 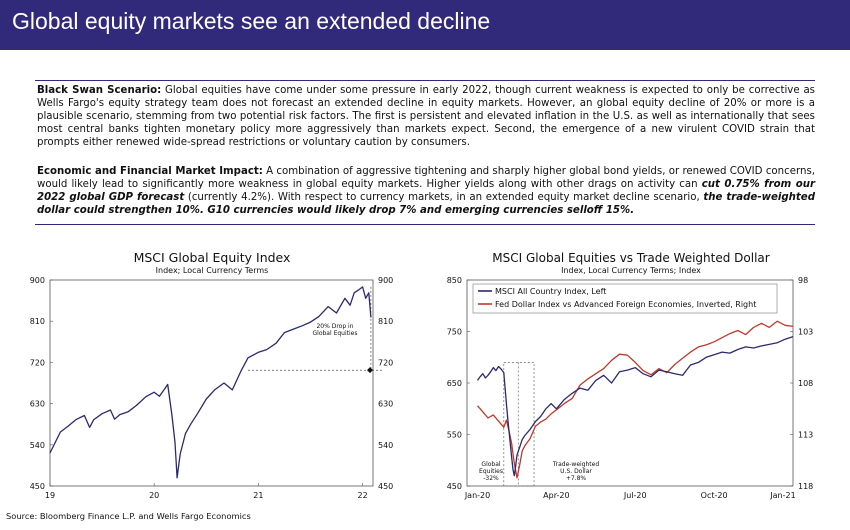 I want to click on chart1-annotation-line-1: 20% Drop in, so click(x=334, y=326).